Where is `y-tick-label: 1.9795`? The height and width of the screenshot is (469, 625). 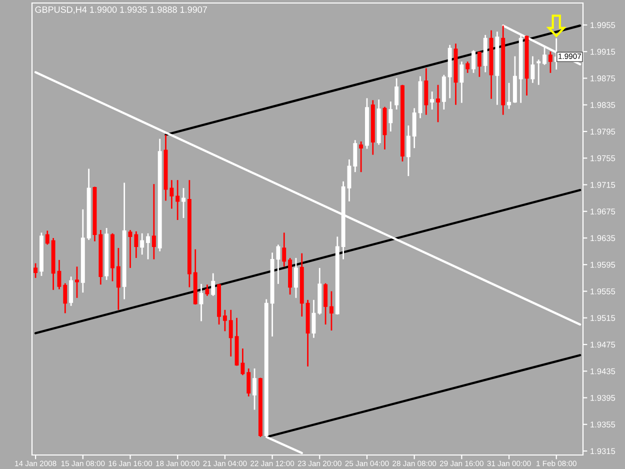 y-tick-label: 1.9795 is located at coordinates (603, 131).